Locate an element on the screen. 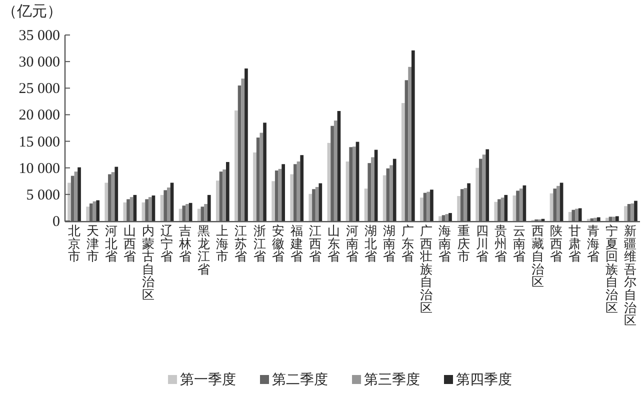 This screenshot has height=396, width=644. legend-label: 第四季度 is located at coordinates (484, 380).